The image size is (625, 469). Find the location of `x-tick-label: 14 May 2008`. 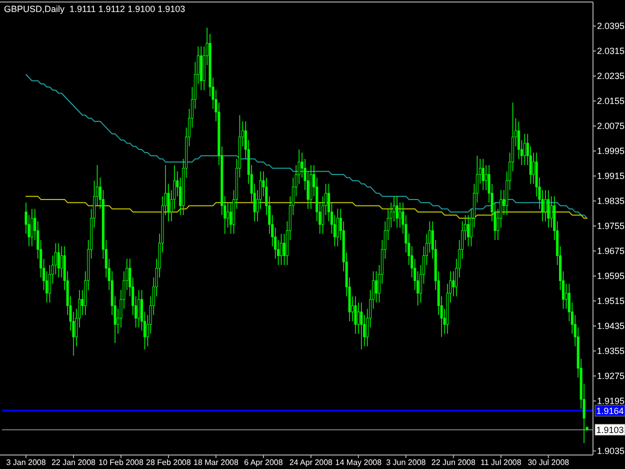

x-tick-label: 14 May 2008 is located at coordinates (358, 462).